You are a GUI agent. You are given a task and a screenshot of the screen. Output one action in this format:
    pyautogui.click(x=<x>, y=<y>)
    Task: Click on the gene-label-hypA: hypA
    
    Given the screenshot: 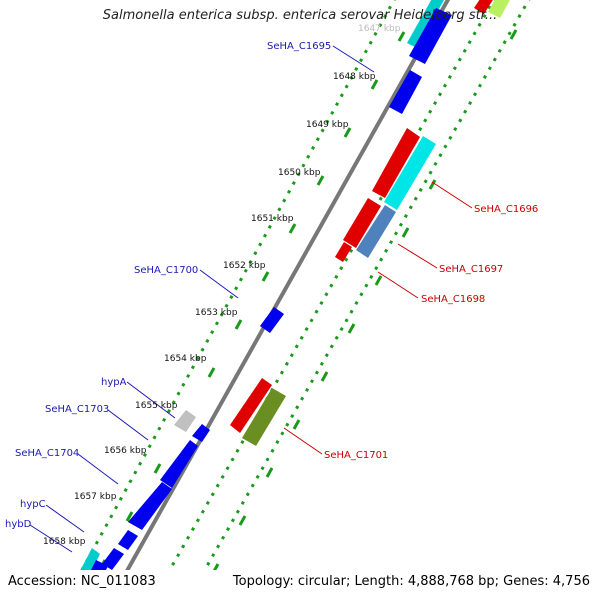 What is the action you would take?
    pyautogui.click(x=114, y=382)
    